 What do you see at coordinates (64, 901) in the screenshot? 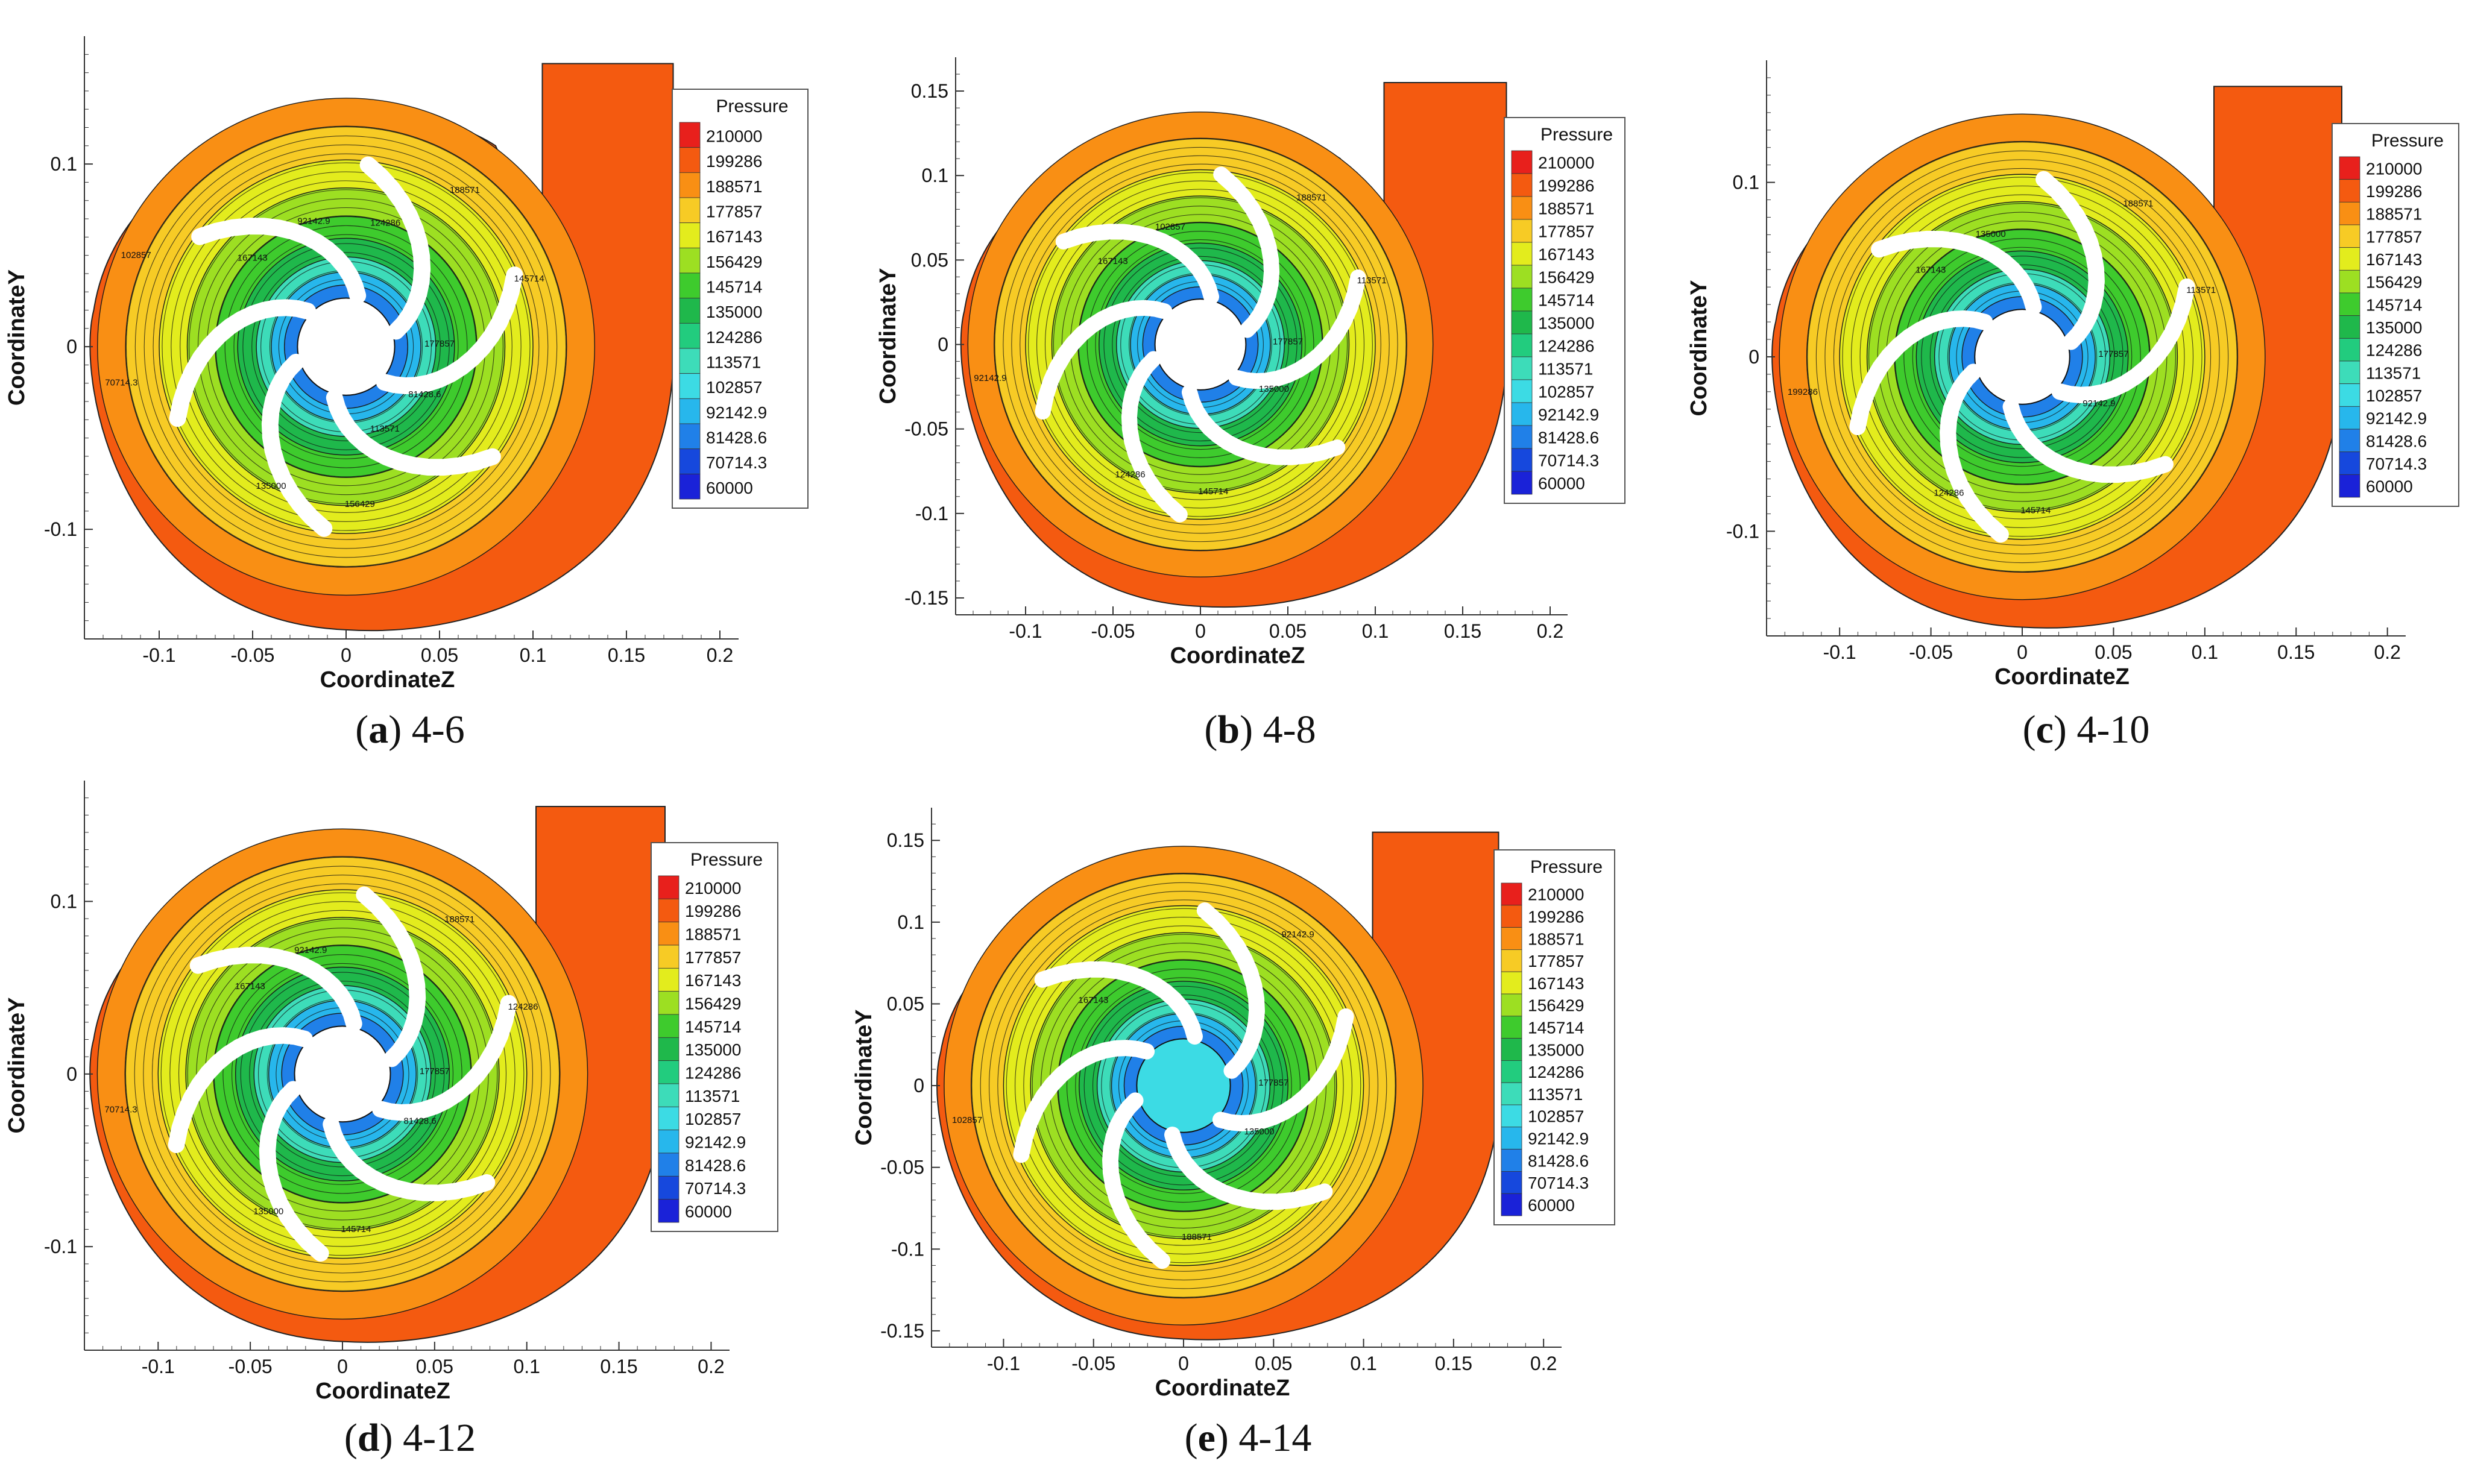
I see `y-tick-label: 0.1` at bounding box center [64, 901].